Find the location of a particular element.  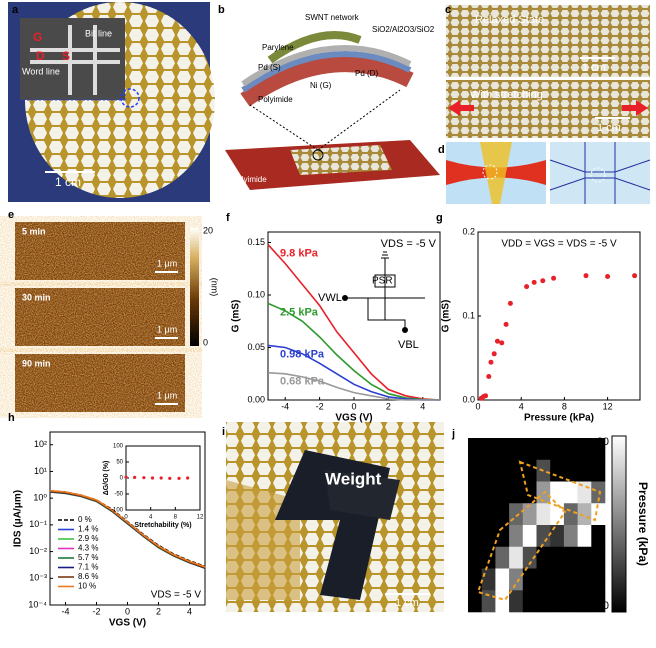

y-axis-label: G (mS) is located at coordinates (446, 316).